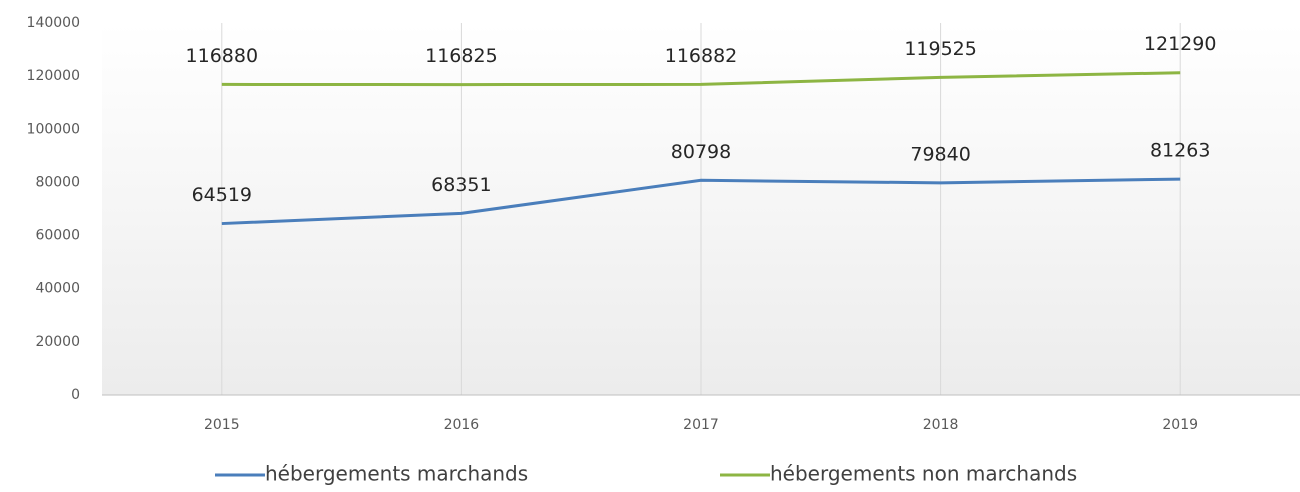 Image resolution: width=1300 pixels, height=492 pixels. Describe the element at coordinates (1180, 44) in the screenshot. I see `data-label: 121290` at that location.